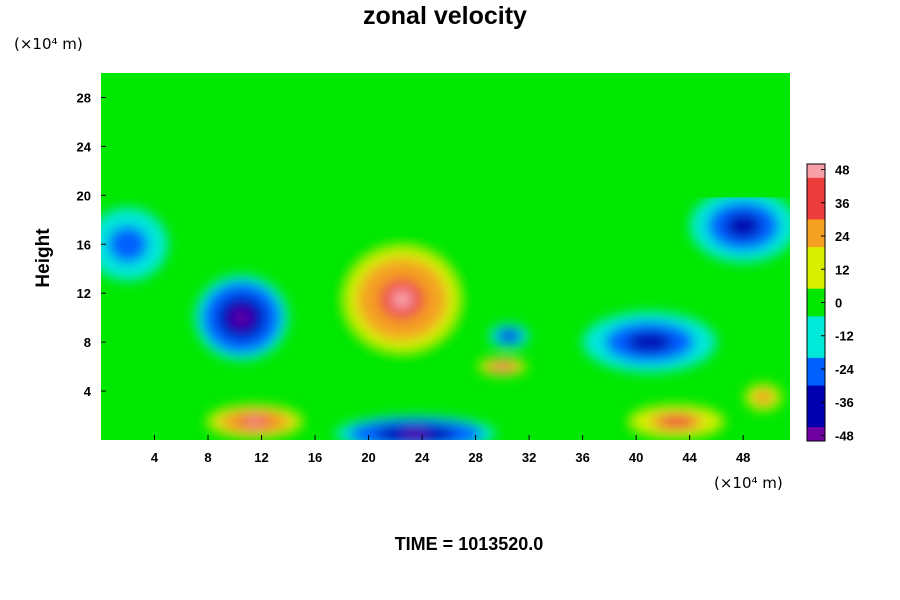  Describe the element at coordinates (844, 402) in the screenshot. I see `colorbar-tick-label: -36` at that location.